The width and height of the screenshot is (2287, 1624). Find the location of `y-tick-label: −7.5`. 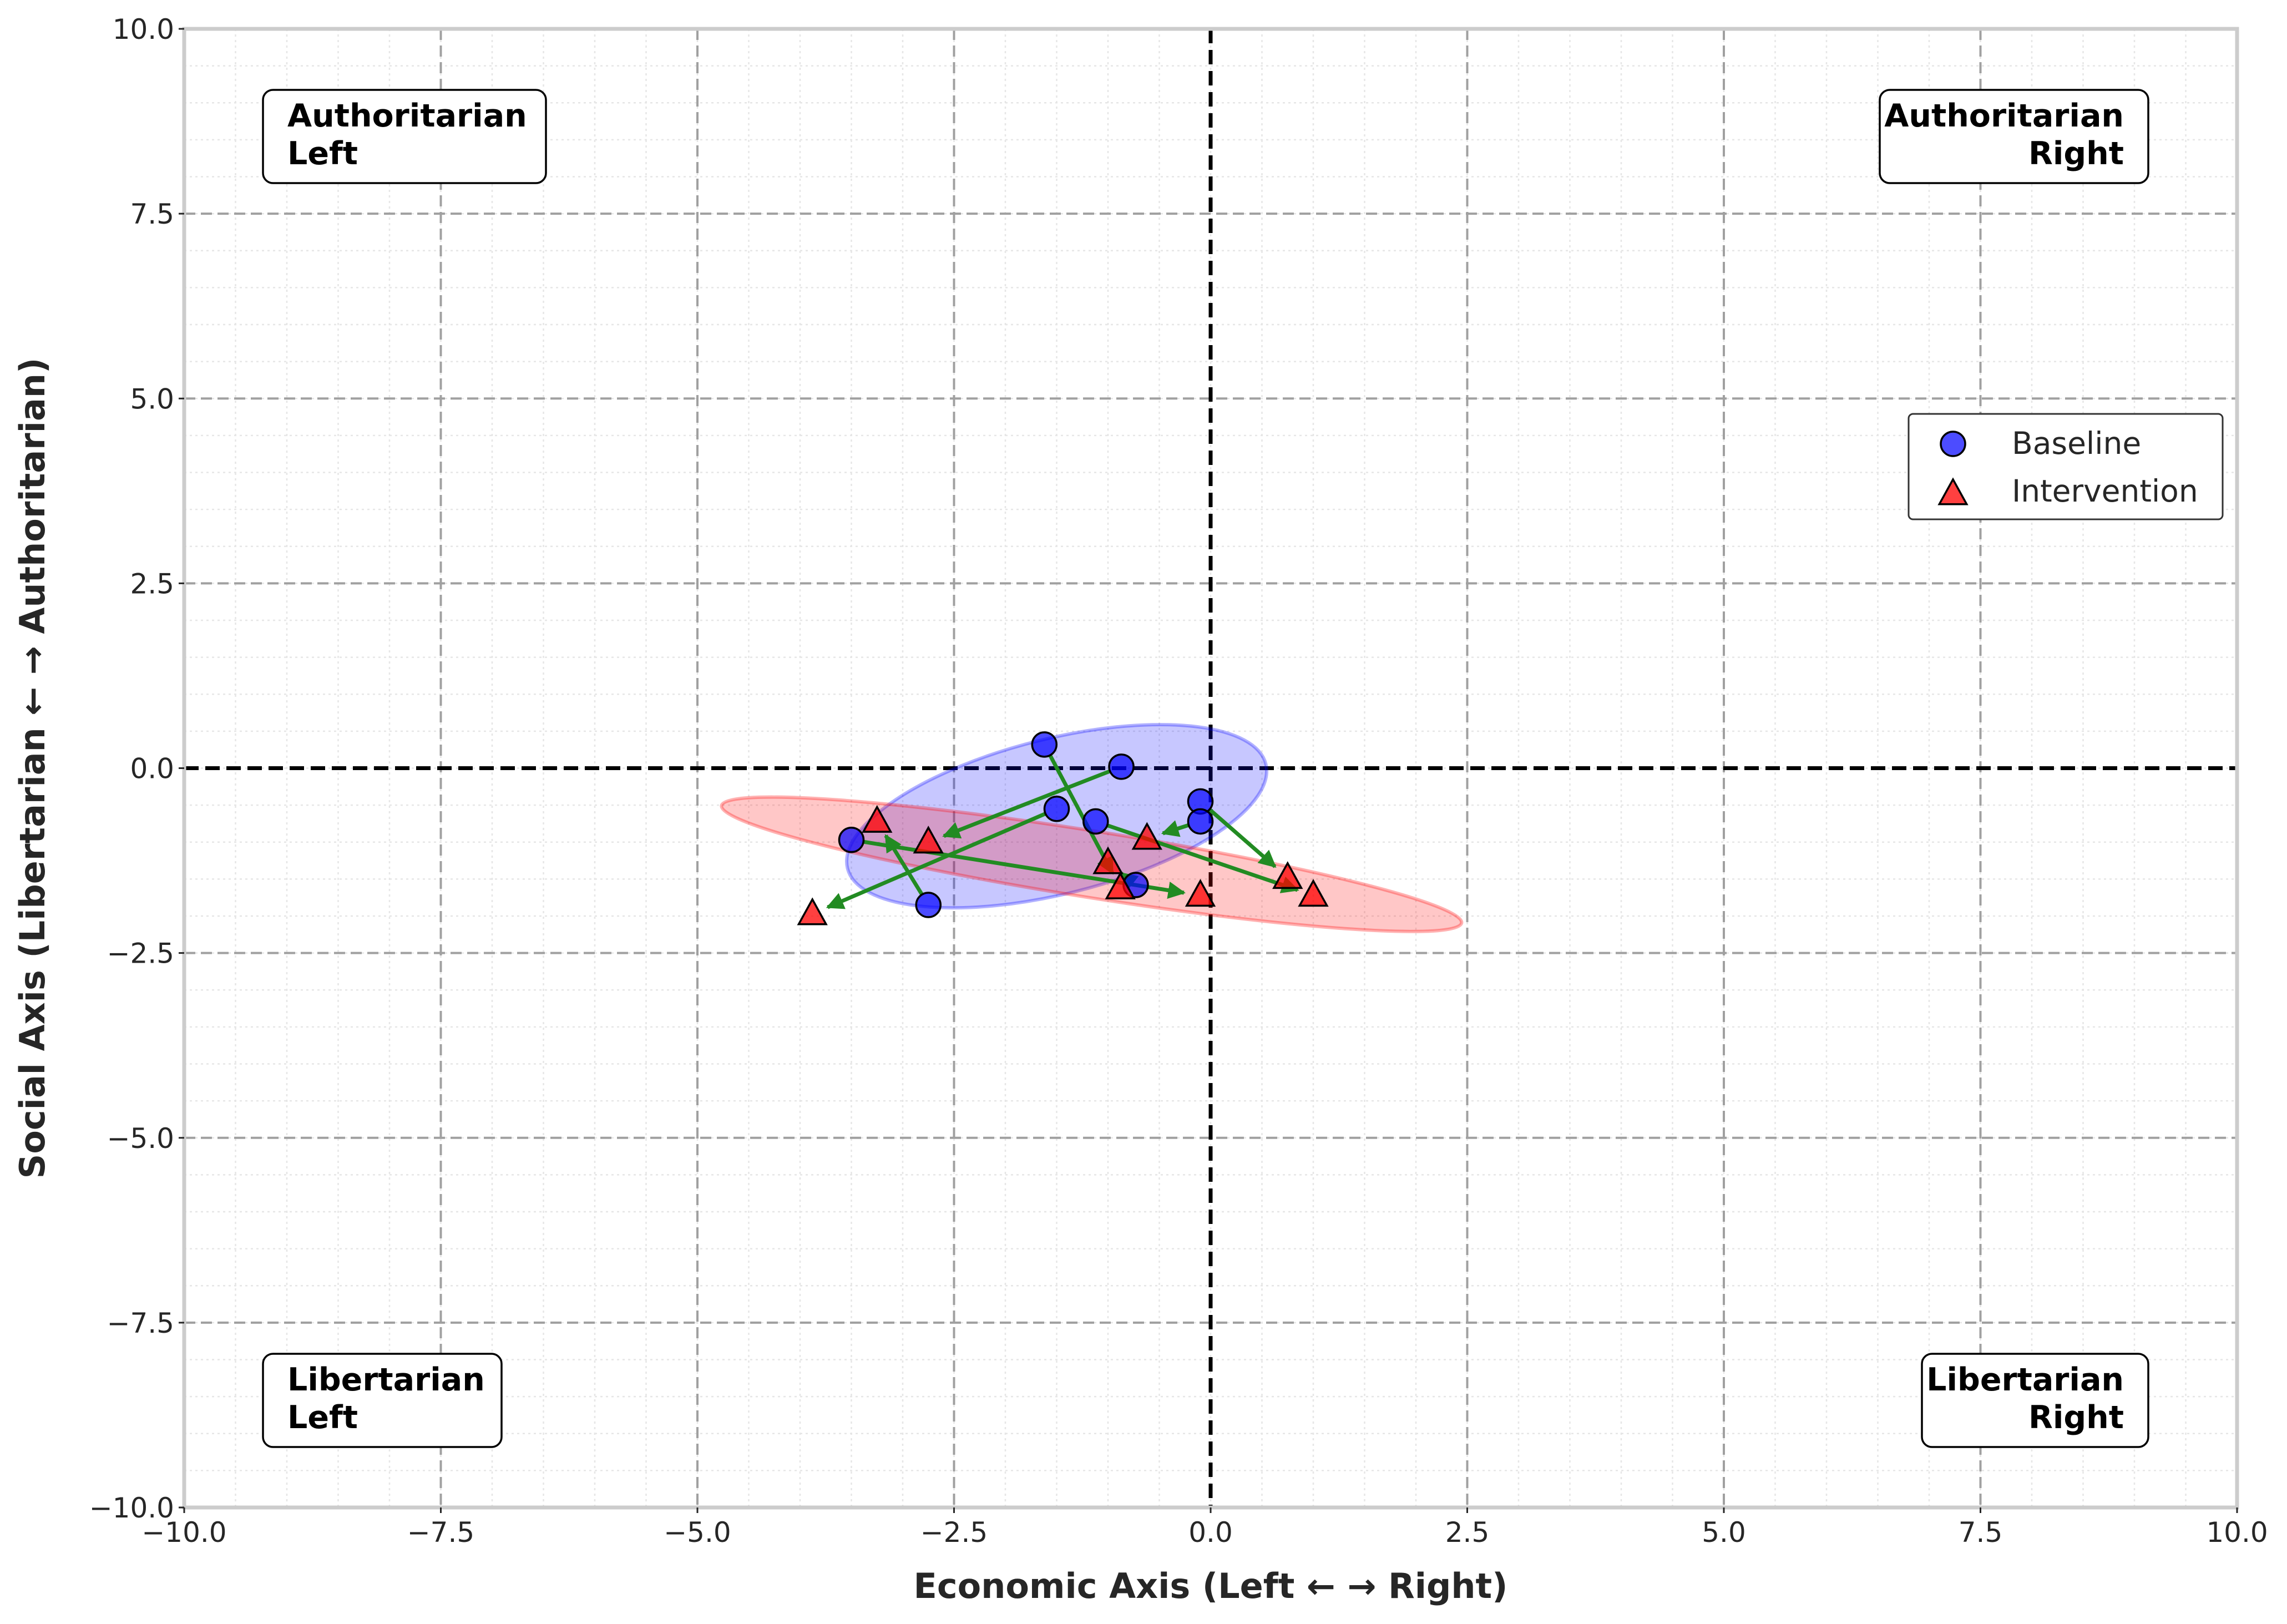

y-tick-label: −7.5 is located at coordinates (140, 1323).